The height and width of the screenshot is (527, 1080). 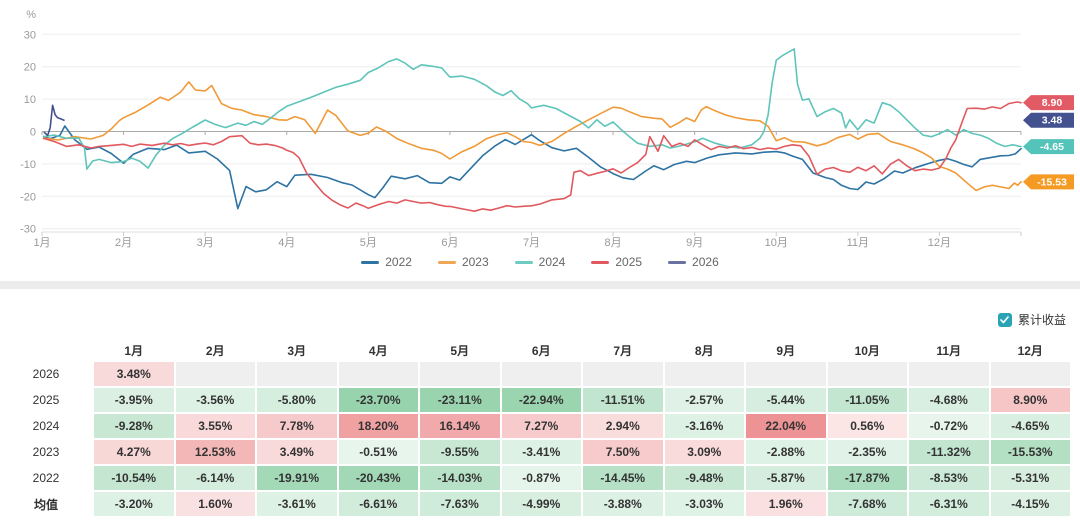 What do you see at coordinates (46, 478) in the screenshot?
I see `table-row-label: 2022` at bounding box center [46, 478].